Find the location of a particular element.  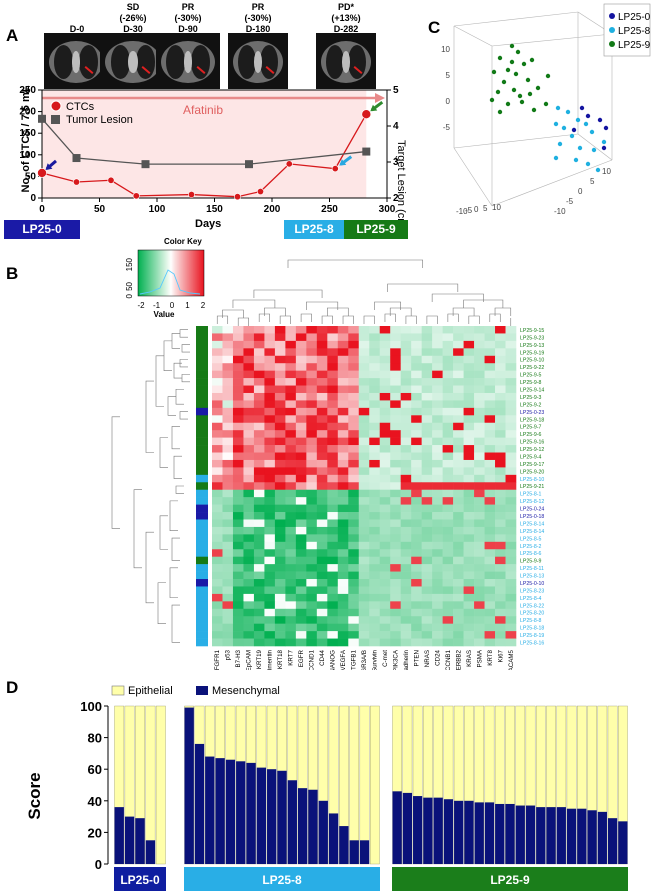

y-tick-label: 80 is located at coordinates (95, 738).